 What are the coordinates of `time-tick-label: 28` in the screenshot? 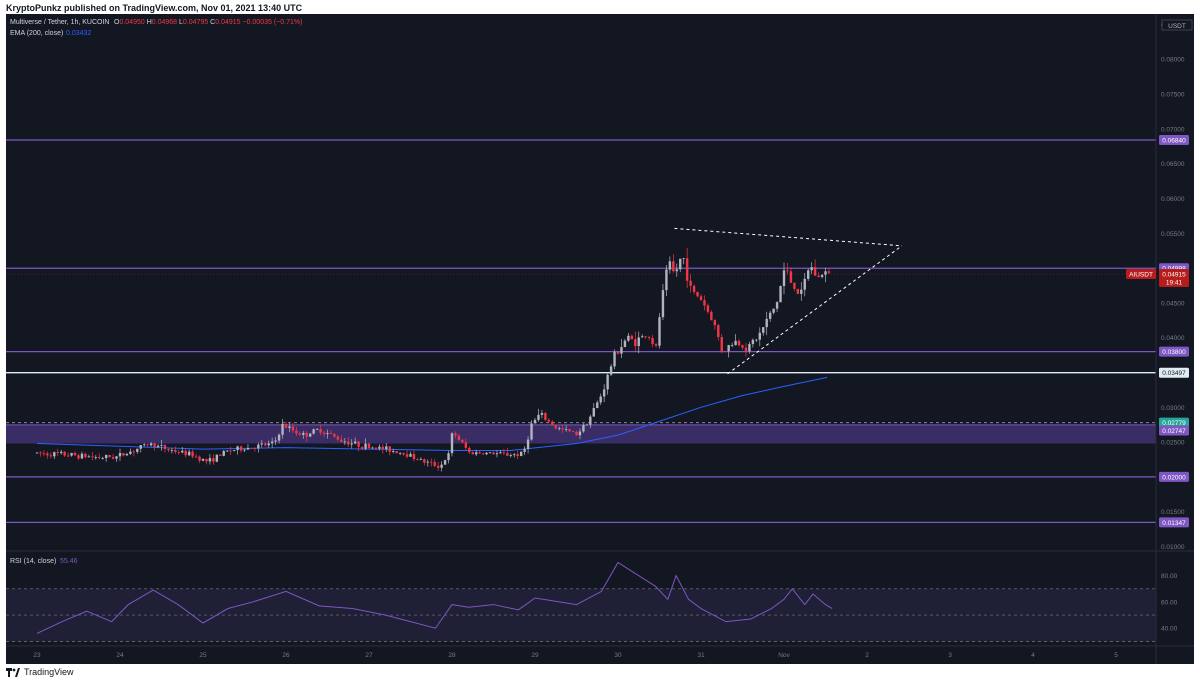 It's located at (452, 655).